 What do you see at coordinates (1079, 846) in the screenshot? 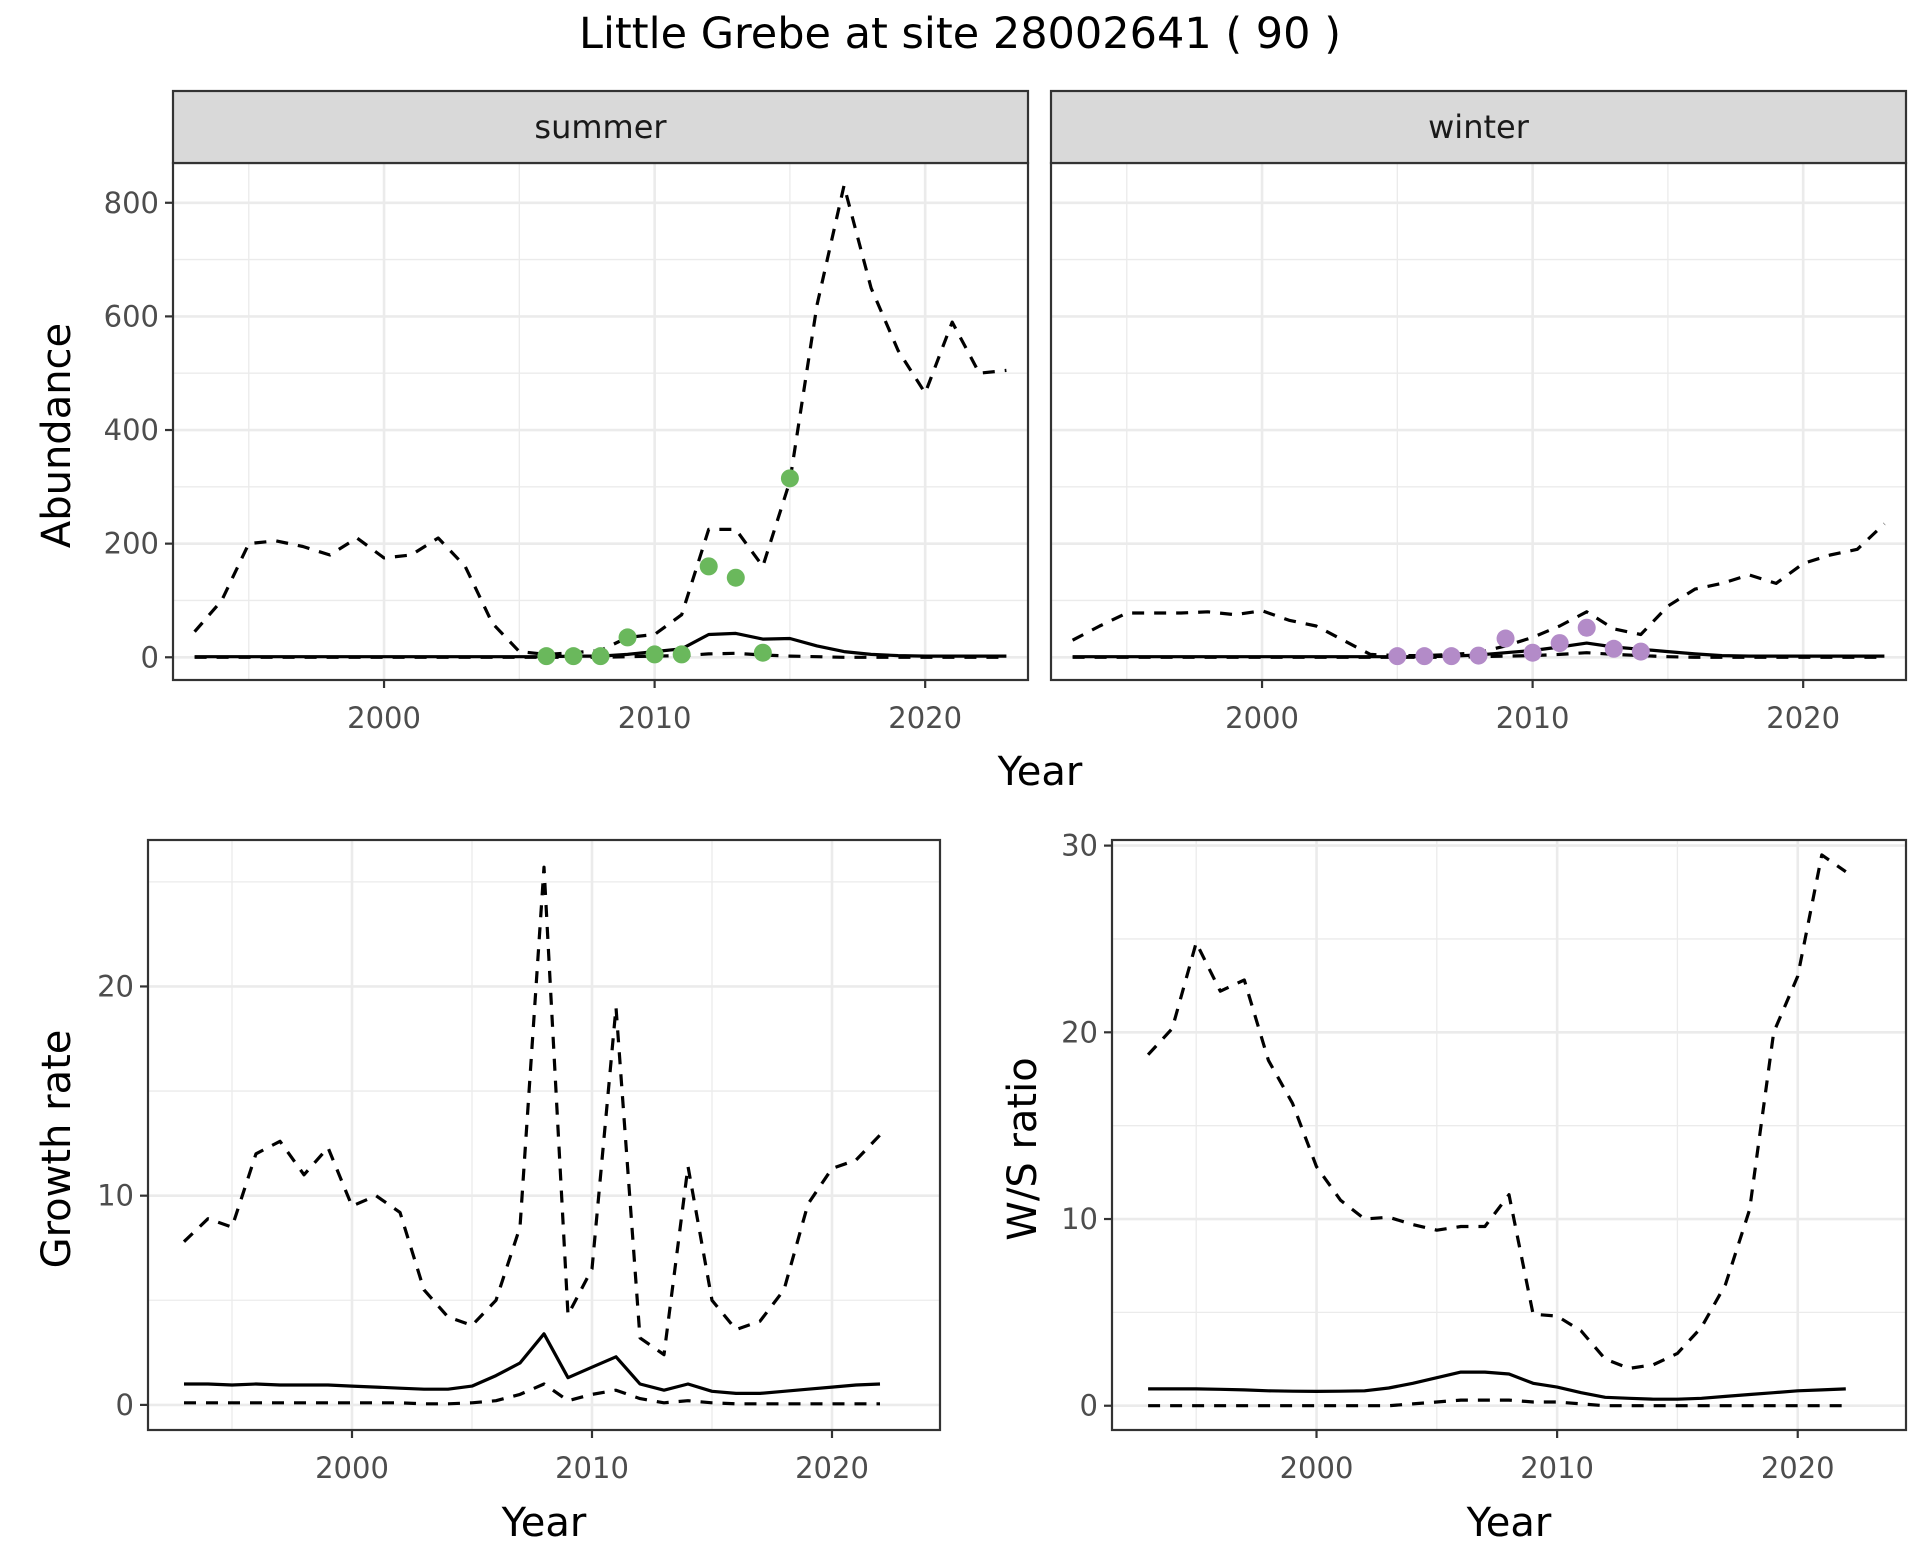
I see `y-tick-label: 30` at bounding box center [1079, 846].